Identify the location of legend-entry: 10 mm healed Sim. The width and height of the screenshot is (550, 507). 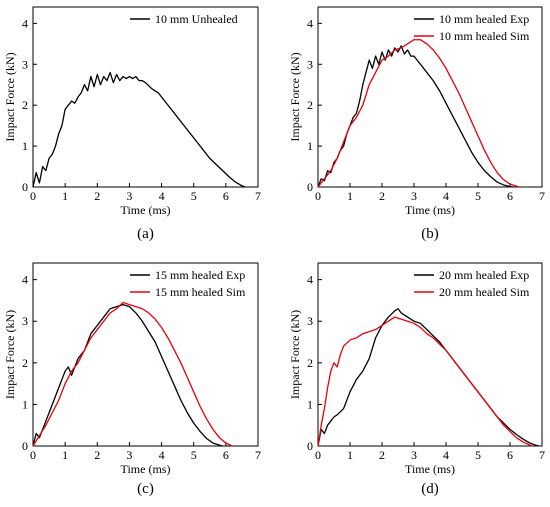
(484, 36).